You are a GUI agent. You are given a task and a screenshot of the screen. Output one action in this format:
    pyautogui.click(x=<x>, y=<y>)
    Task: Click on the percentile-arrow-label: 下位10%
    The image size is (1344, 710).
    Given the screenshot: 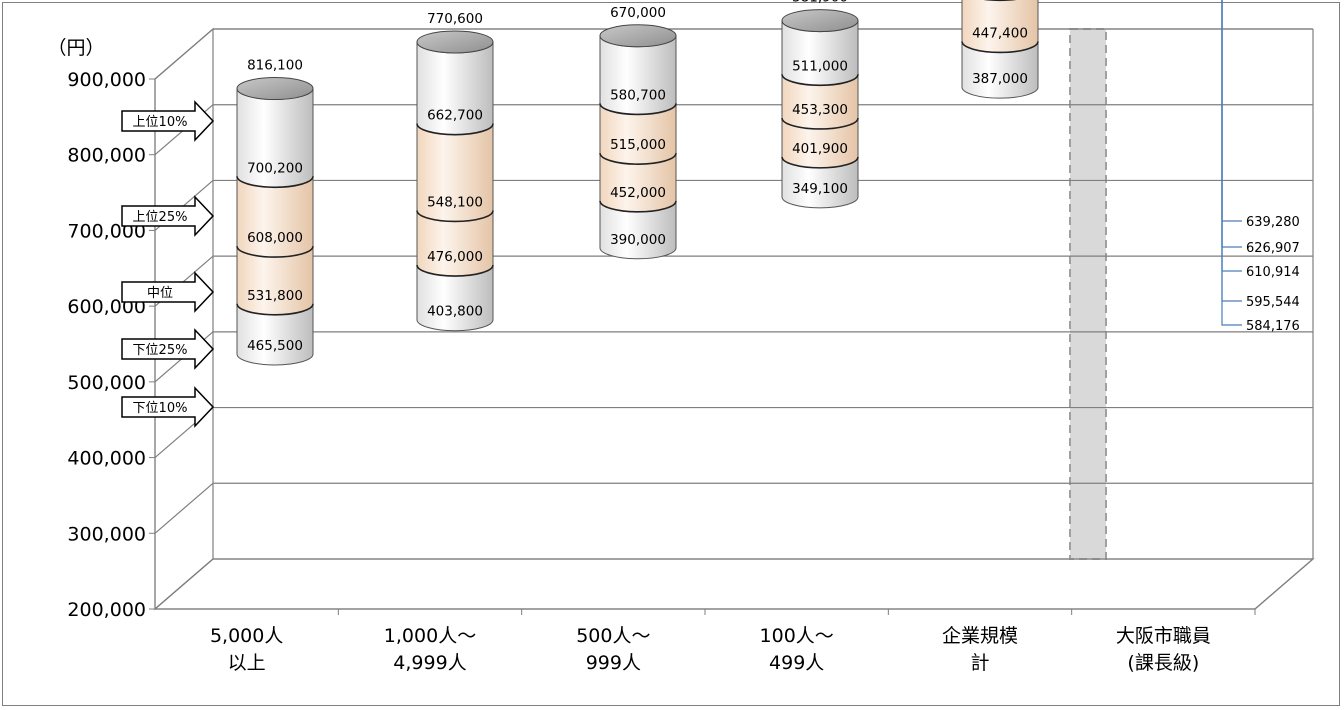 What is the action you would take?
    pyautogui.click(x=160, y=408)
    